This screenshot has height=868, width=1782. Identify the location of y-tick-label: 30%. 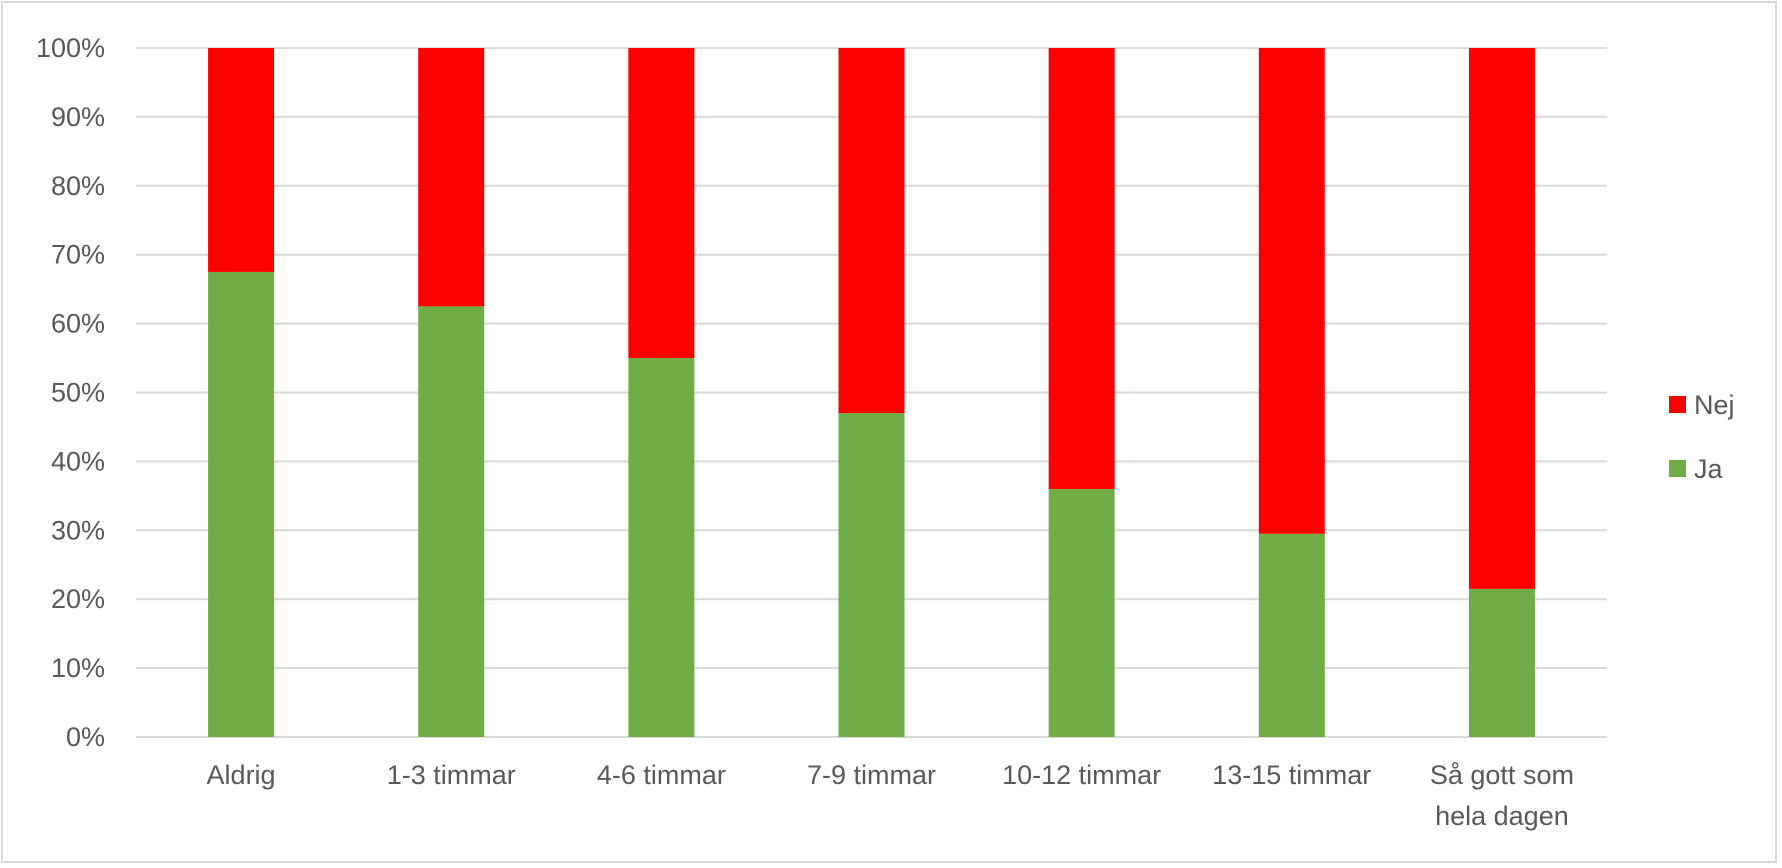
(78, 530).